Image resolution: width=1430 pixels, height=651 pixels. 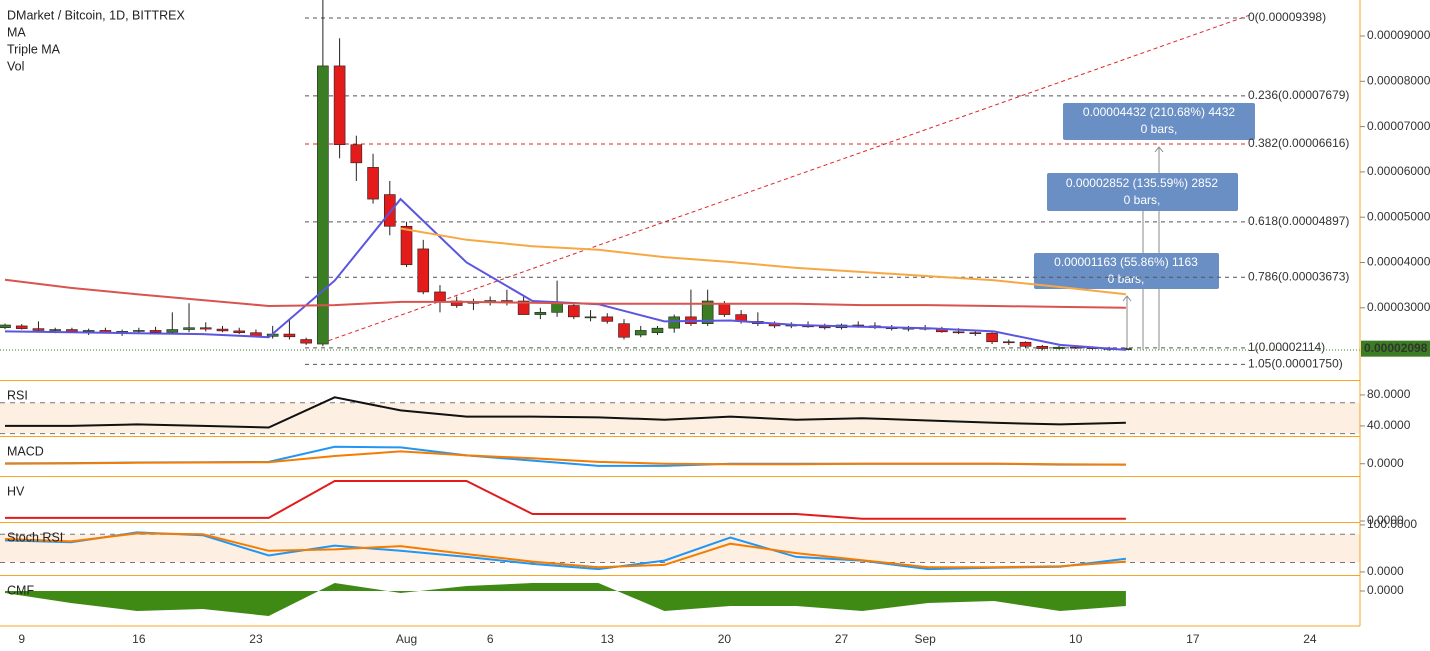 What do you see at coordinates (96, 15) in the screenshot?
I see `chart-title: DMarket / Bitcoin, 1D, BITTREX` at bounding box center [96, 15].